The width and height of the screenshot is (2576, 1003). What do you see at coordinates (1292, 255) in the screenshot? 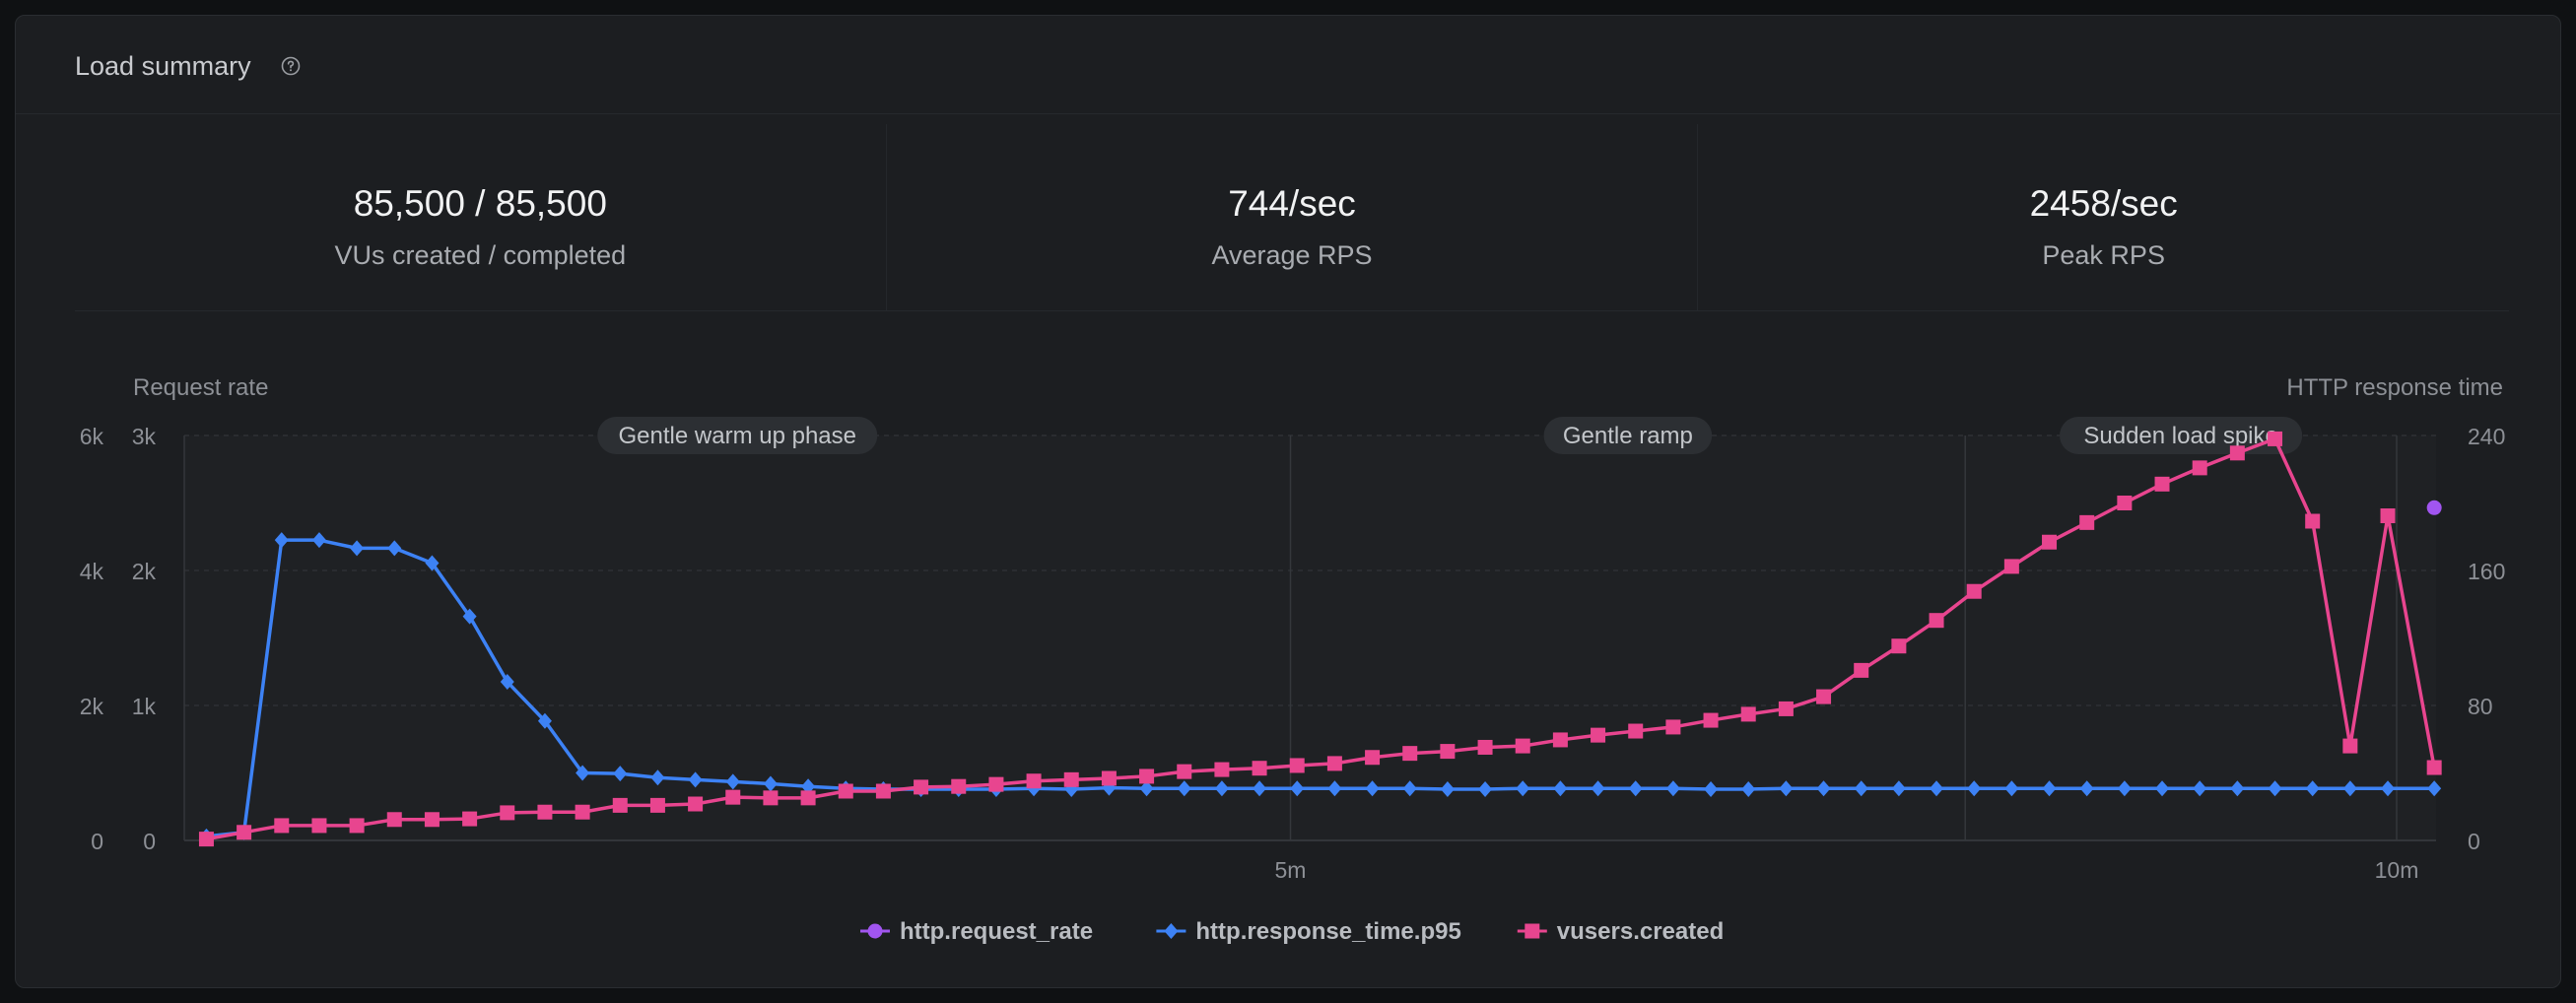
I see `stat-label: Average RPS` at bounding box center [1292, 255].